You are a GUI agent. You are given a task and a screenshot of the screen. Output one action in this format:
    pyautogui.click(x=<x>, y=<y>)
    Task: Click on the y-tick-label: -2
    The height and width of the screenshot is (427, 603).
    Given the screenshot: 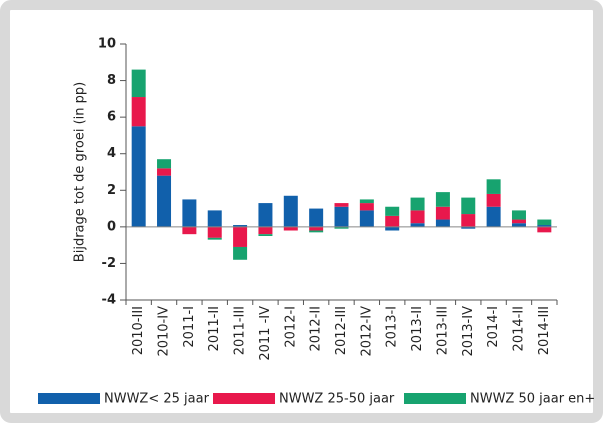 What is the action you would take?
    pyautogui.click(x=109, y=263)
    